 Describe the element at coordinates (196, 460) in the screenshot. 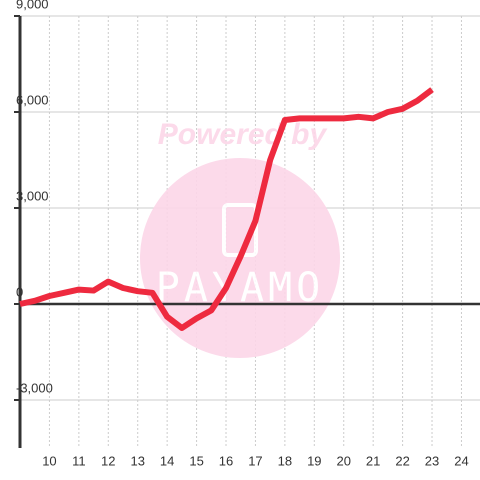

I see `x-tick-label: 15` at that location.